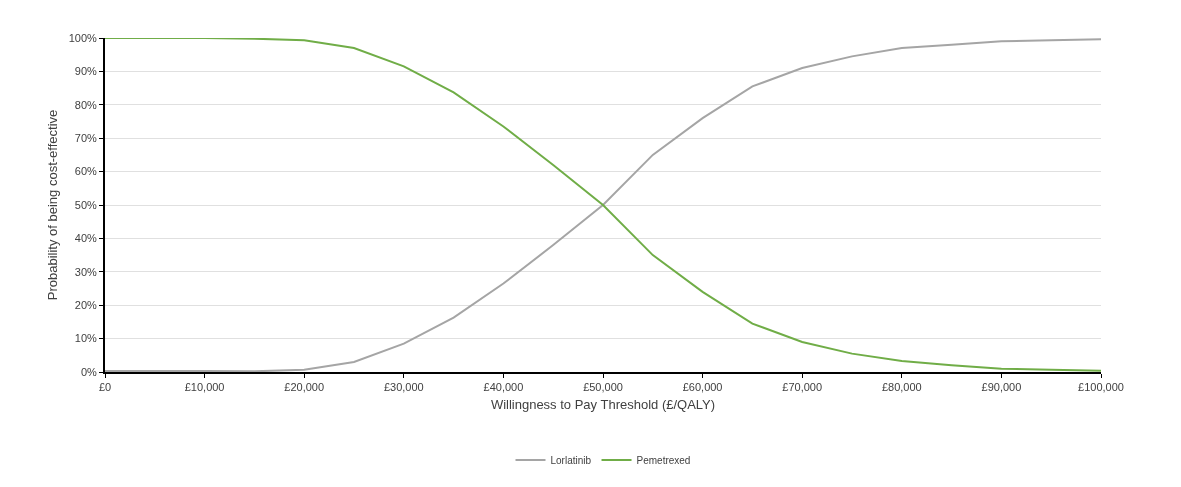 The width and height of the screenshot is (1181, 487). I want to click on y-tick-label: 50%, so click(85, 204).